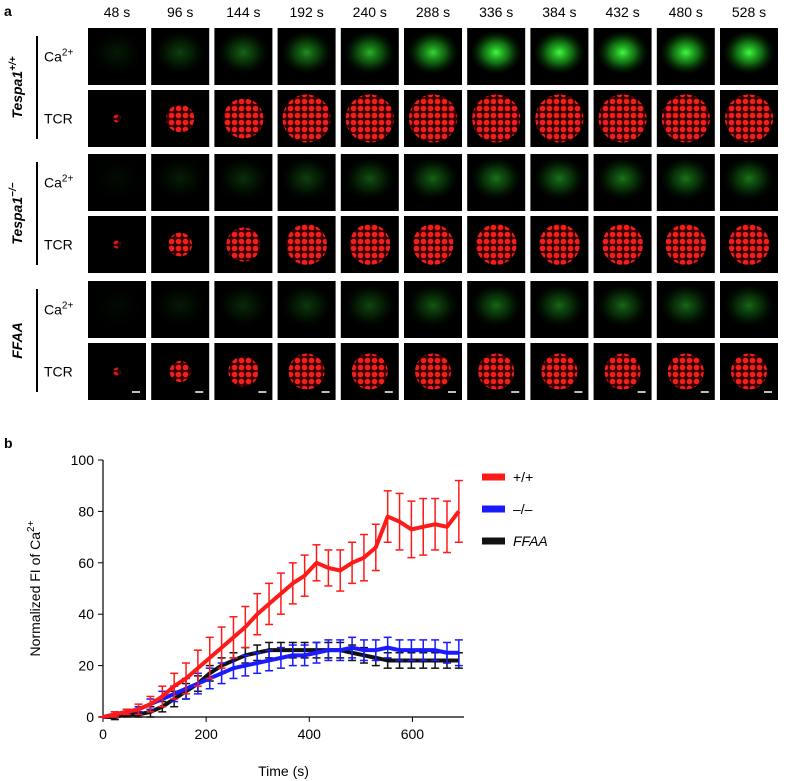  I want to click on y-tick-label: 40, so click(86, 614).